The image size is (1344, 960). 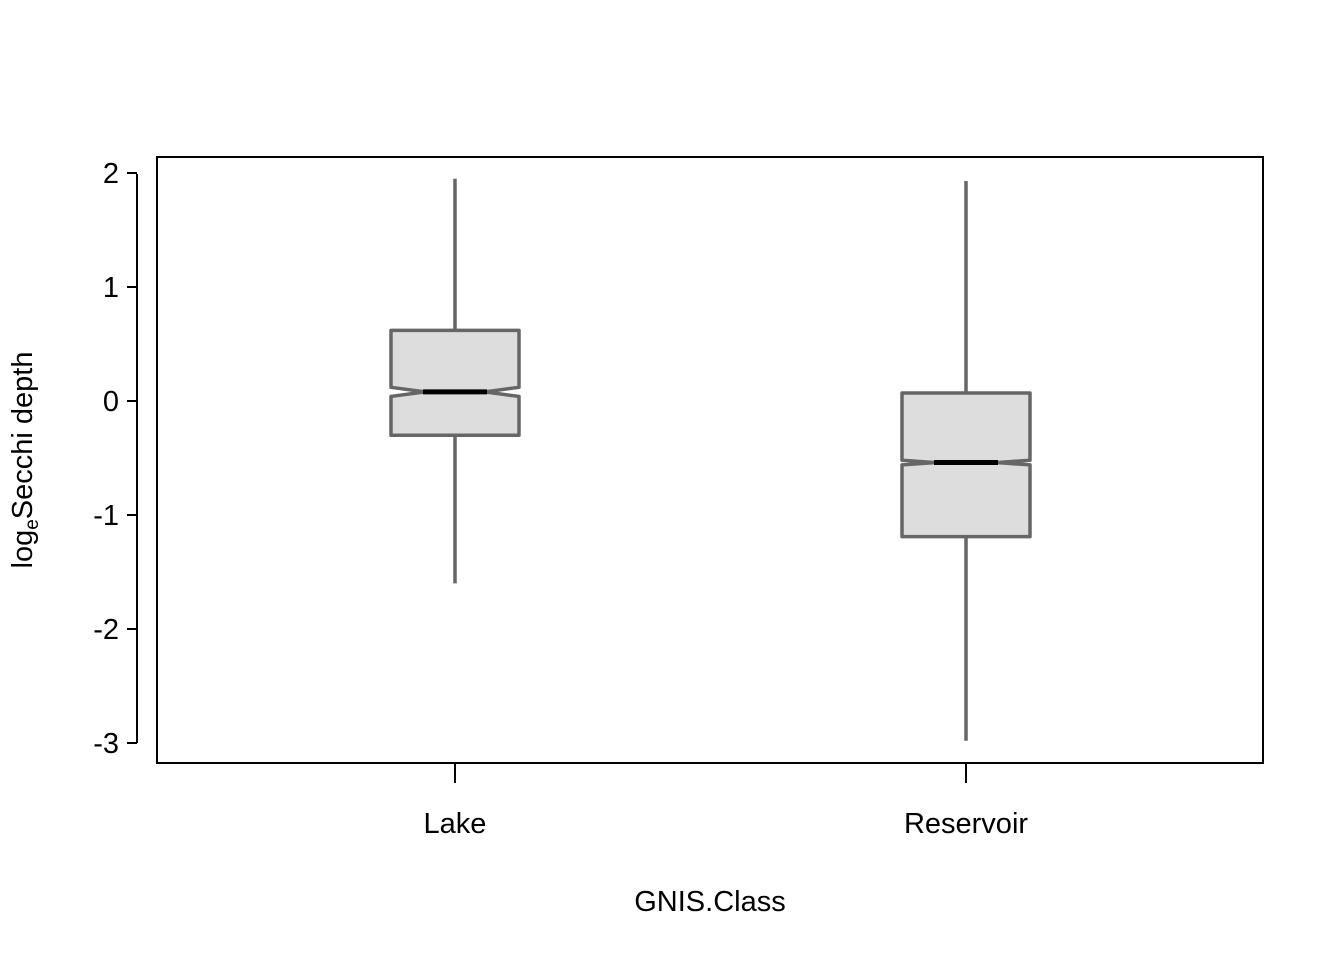 I want to click on y-axis-title-log: log, so click(x=23, y=549).